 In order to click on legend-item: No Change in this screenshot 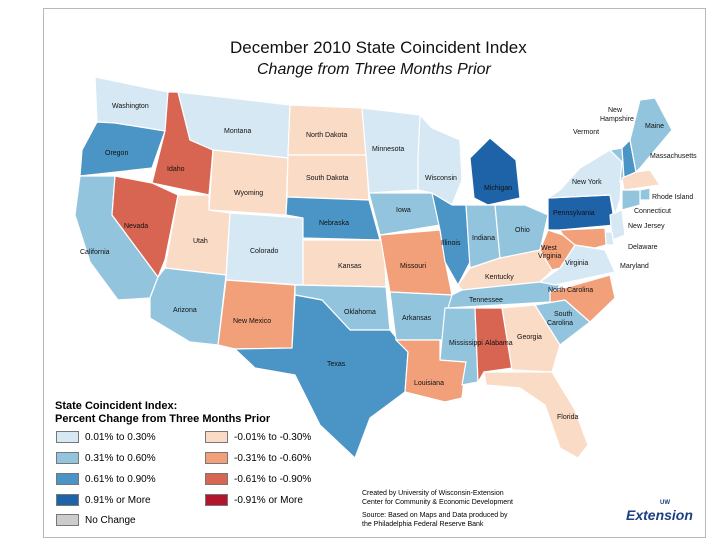, I will do `click(96, 520)`.